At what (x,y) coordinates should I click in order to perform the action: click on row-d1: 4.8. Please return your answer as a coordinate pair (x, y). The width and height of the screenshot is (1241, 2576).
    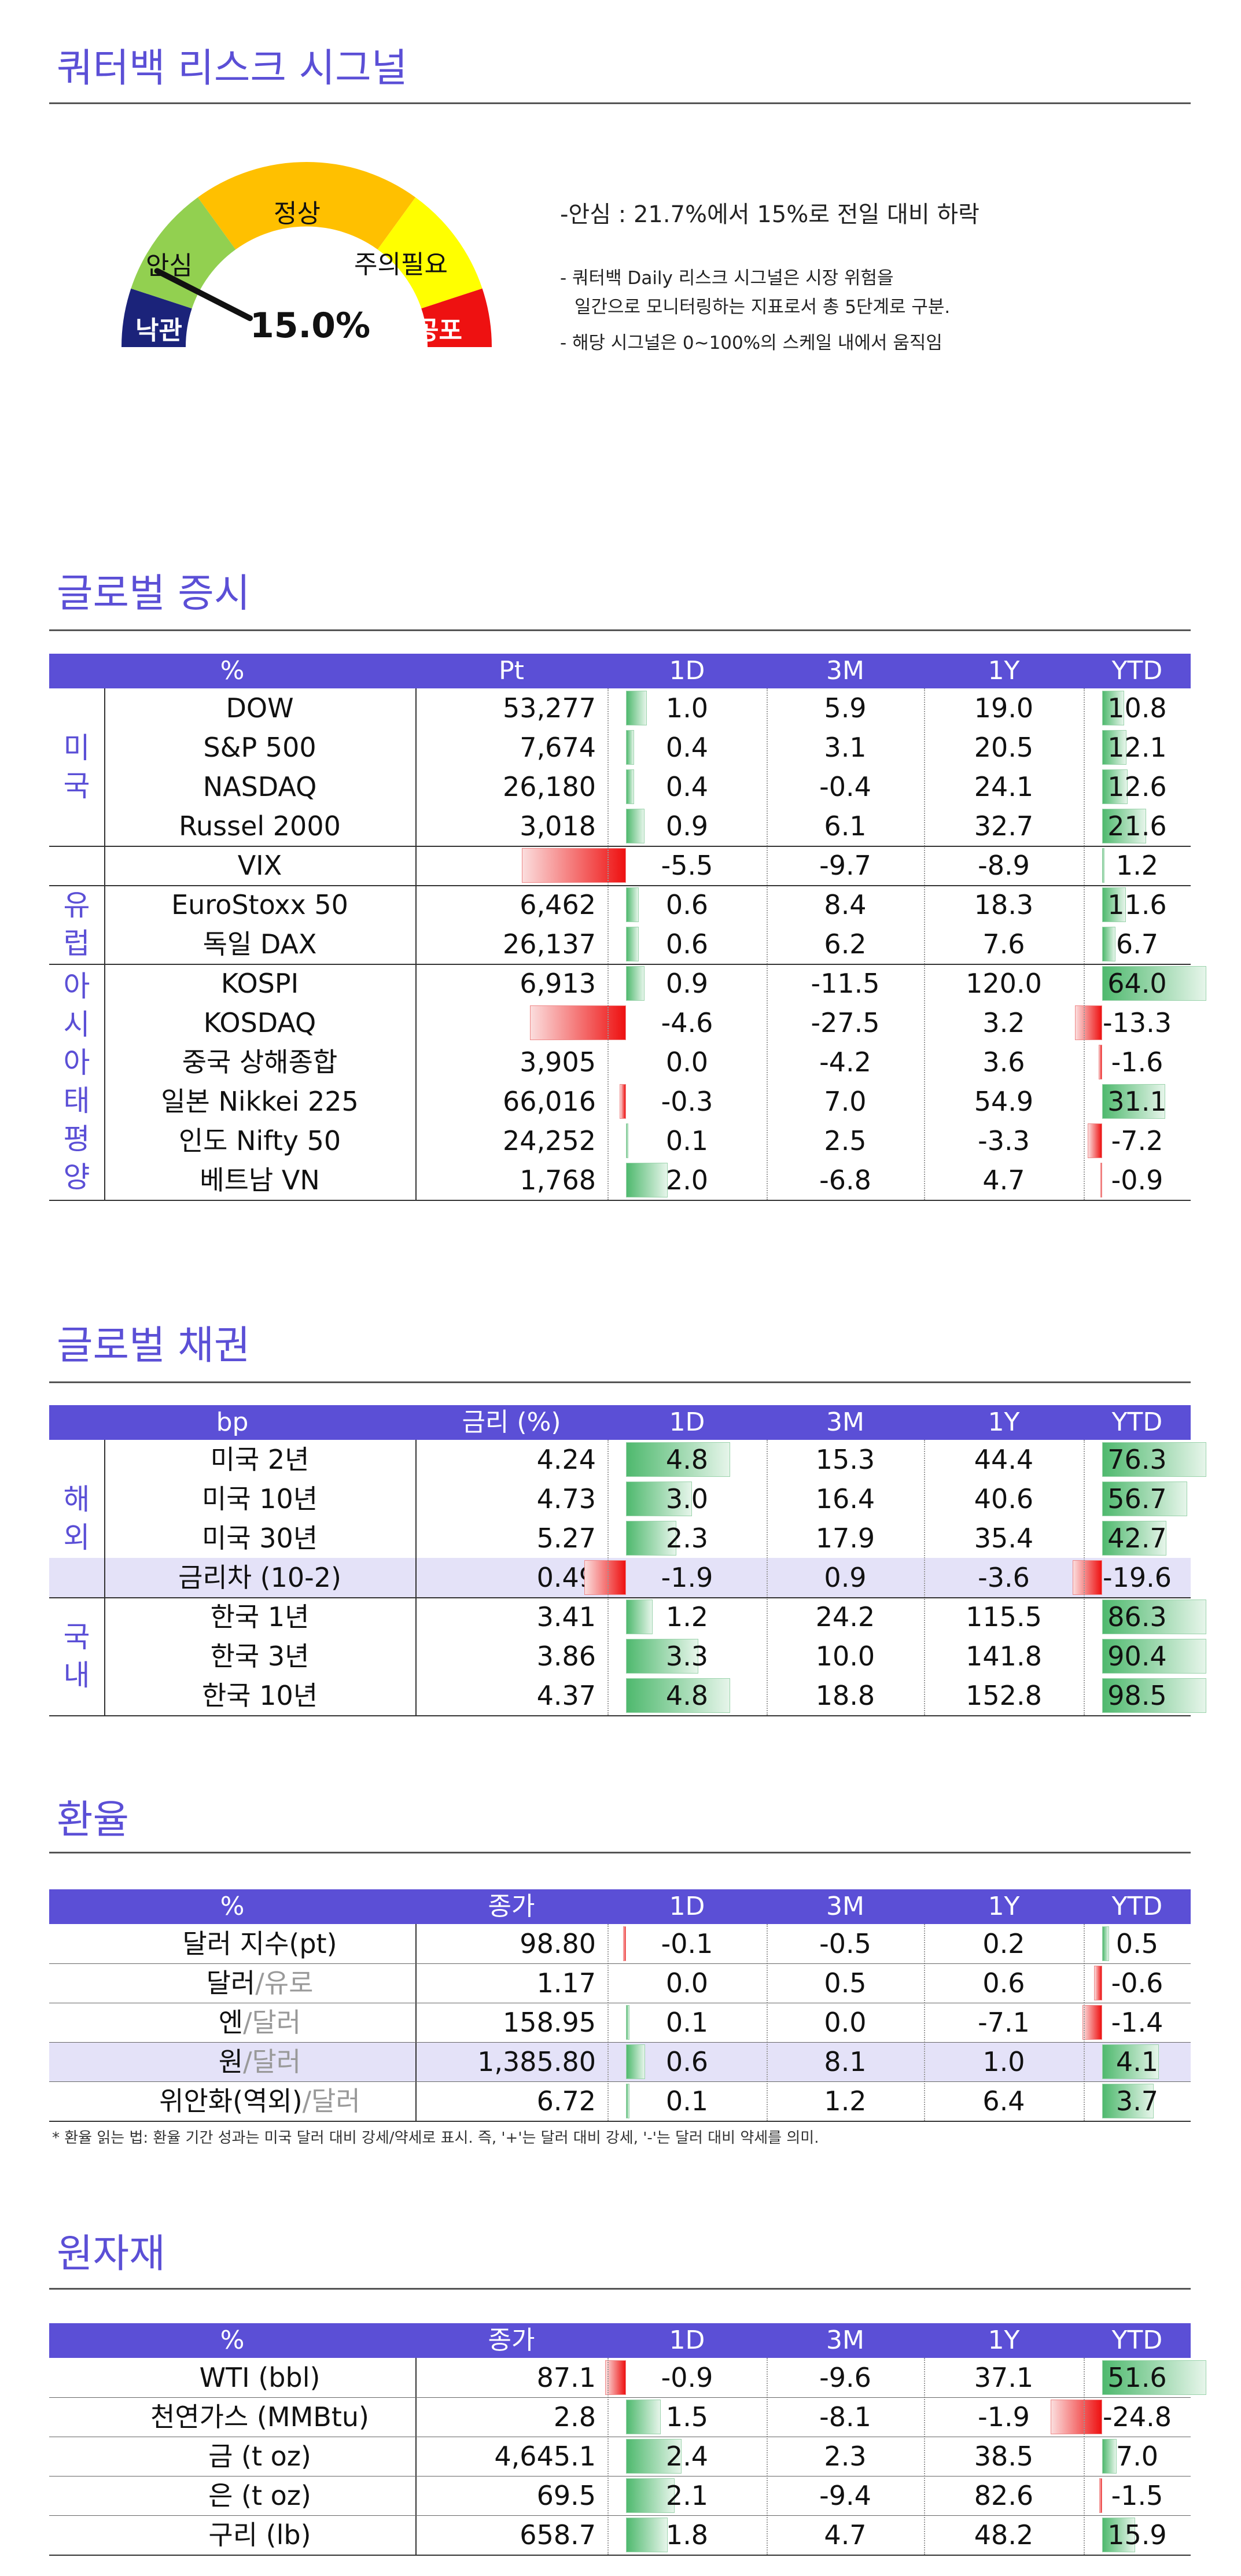
    Looking at the image, I should click on (687, 1695).